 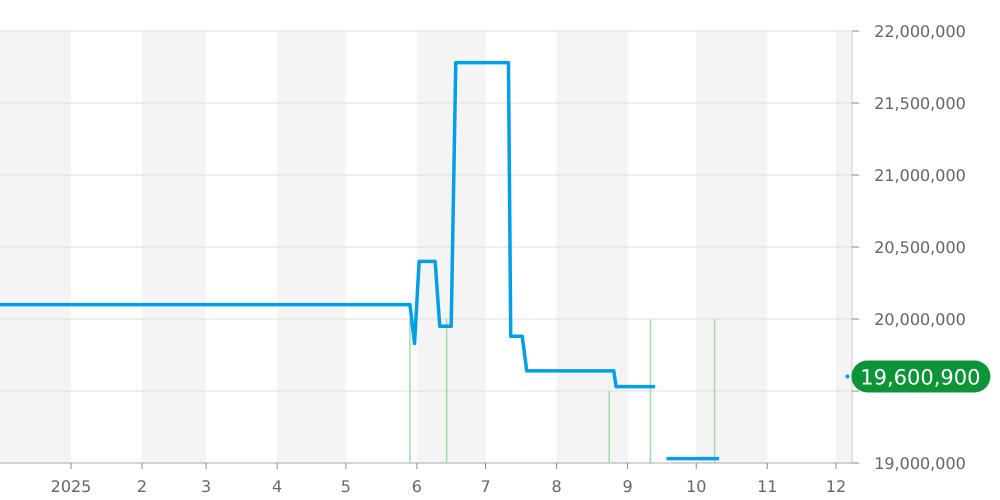 I want to click on x-tick-label: 5, so click(x=345, y=486).